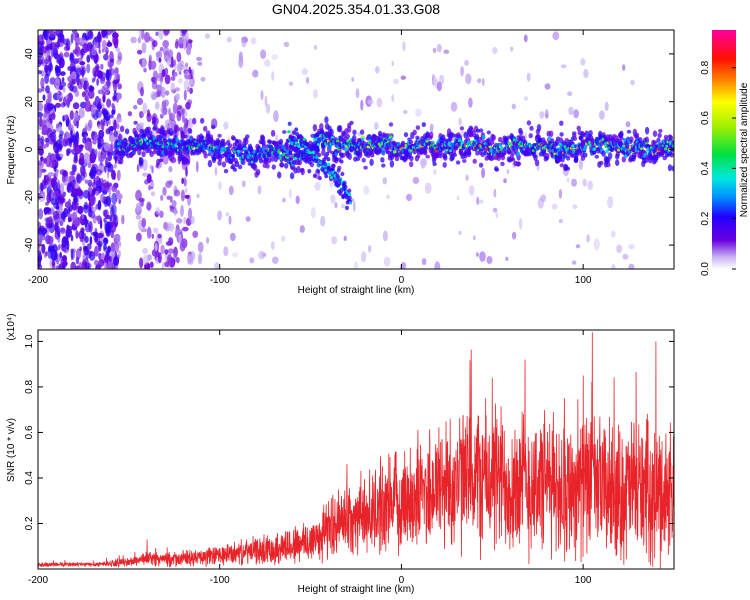 The height and width of the screenshot is (600, 750). I want to click on y-tick-label: 0.8, so click(29, 387).